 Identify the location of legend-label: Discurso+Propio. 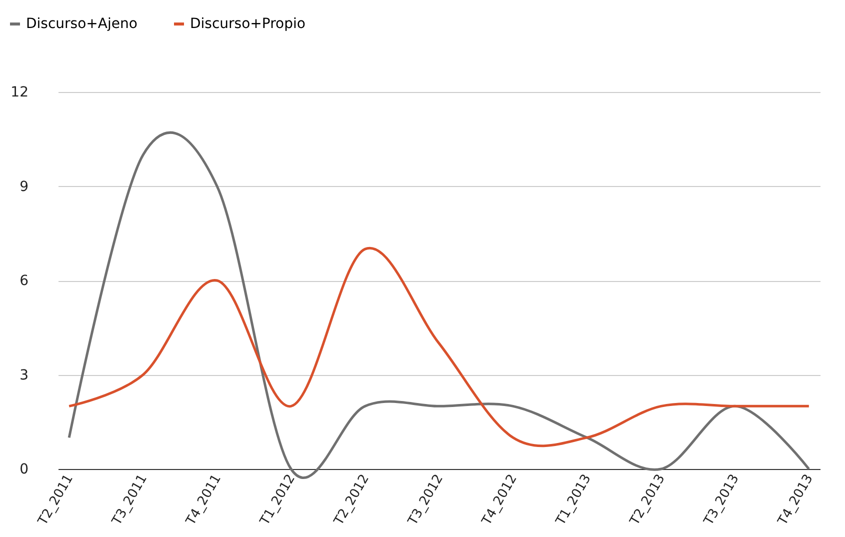
(248, 24).